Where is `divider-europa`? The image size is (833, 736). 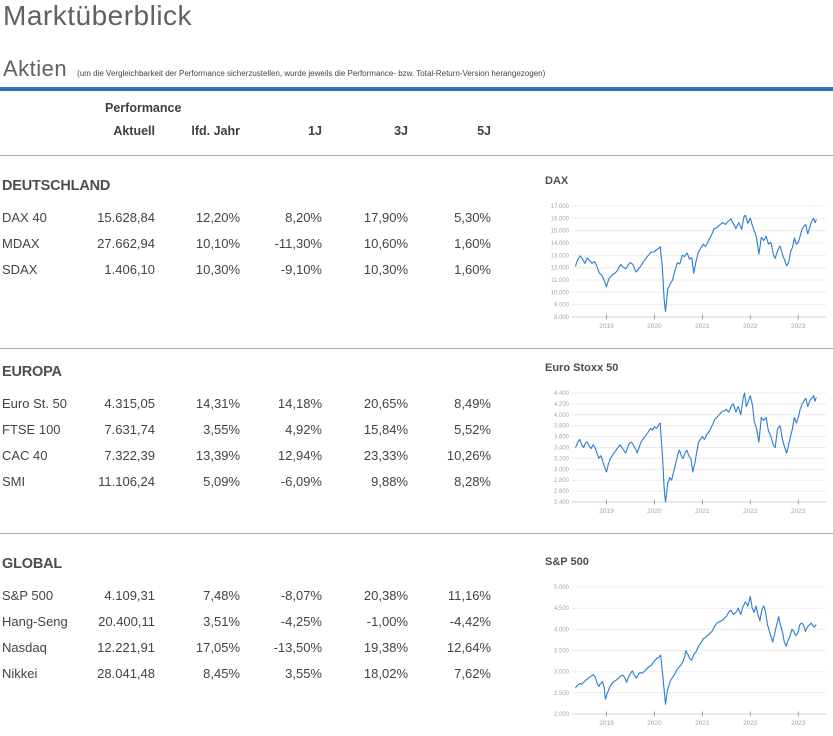 divider-europa is located at coordinates (416, 348).